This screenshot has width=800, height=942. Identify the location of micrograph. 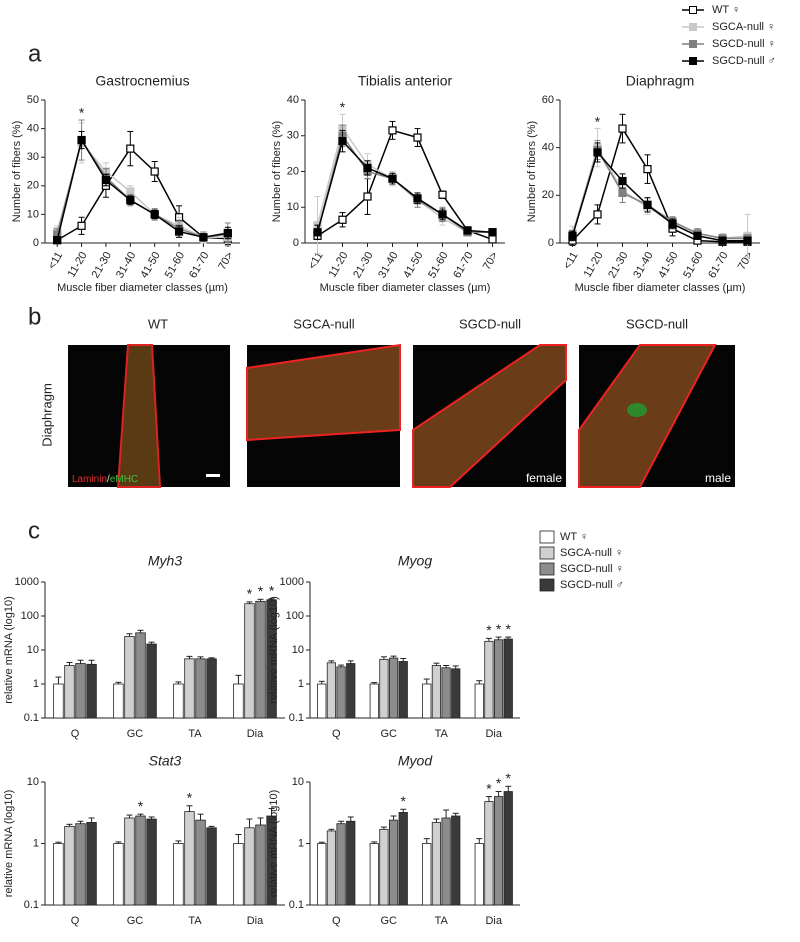
(489, 416).